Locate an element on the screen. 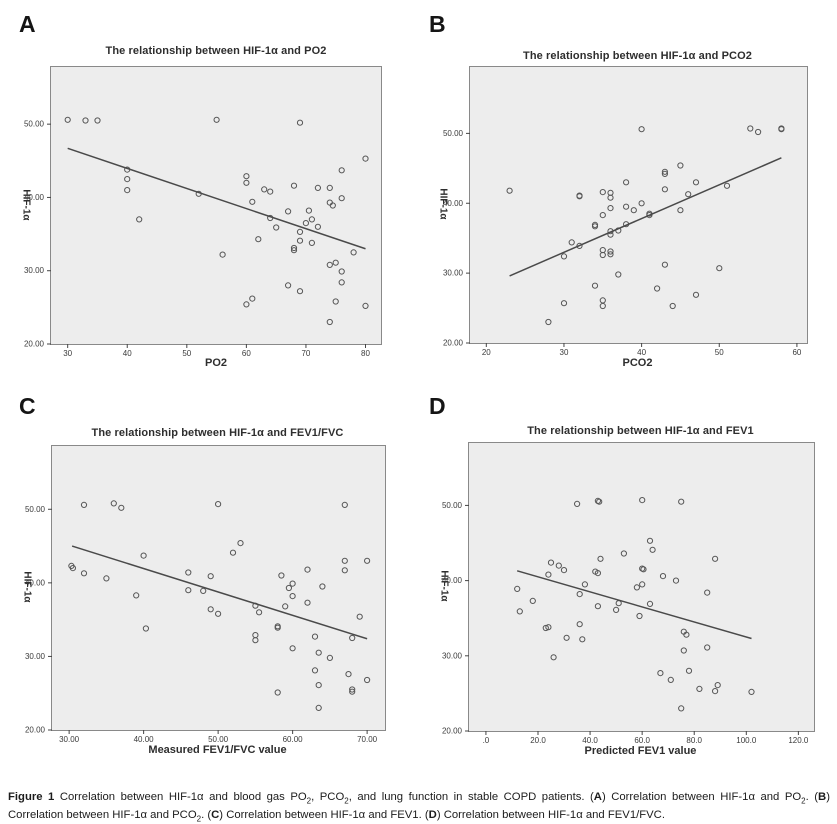 The image size is (837, 824). chart-canvas: 20 30 40 50 60 20.00 30.00 40.00 50.00 is located at coordinates (622, 241).